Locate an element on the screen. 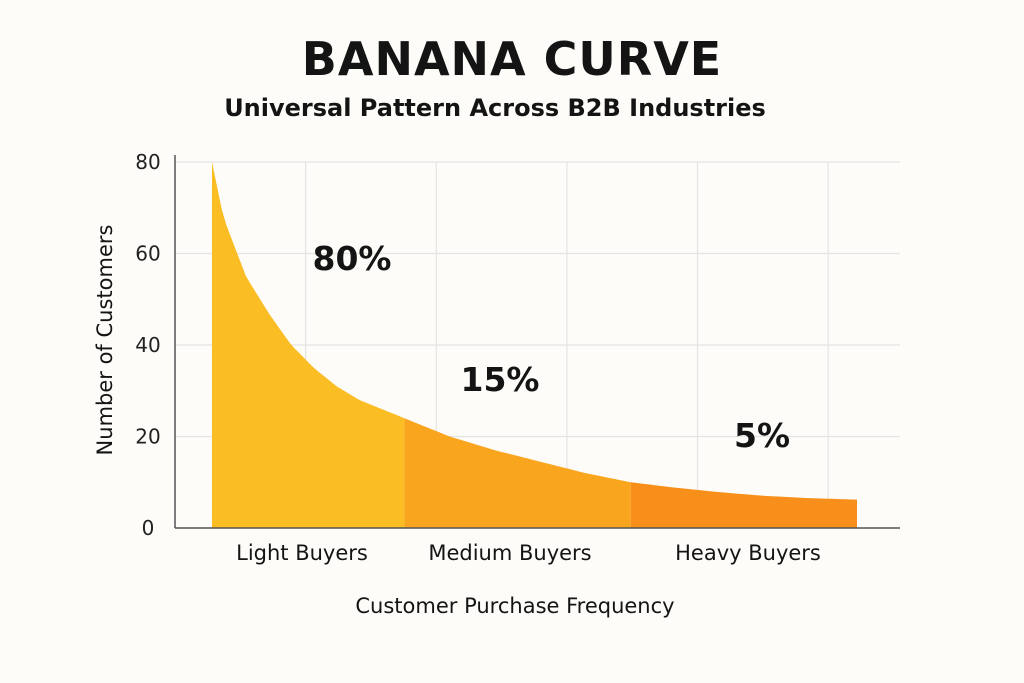 This screenshot has height=683, width=1024. y-tick-label: 80 is located at coordinates (147, 162).